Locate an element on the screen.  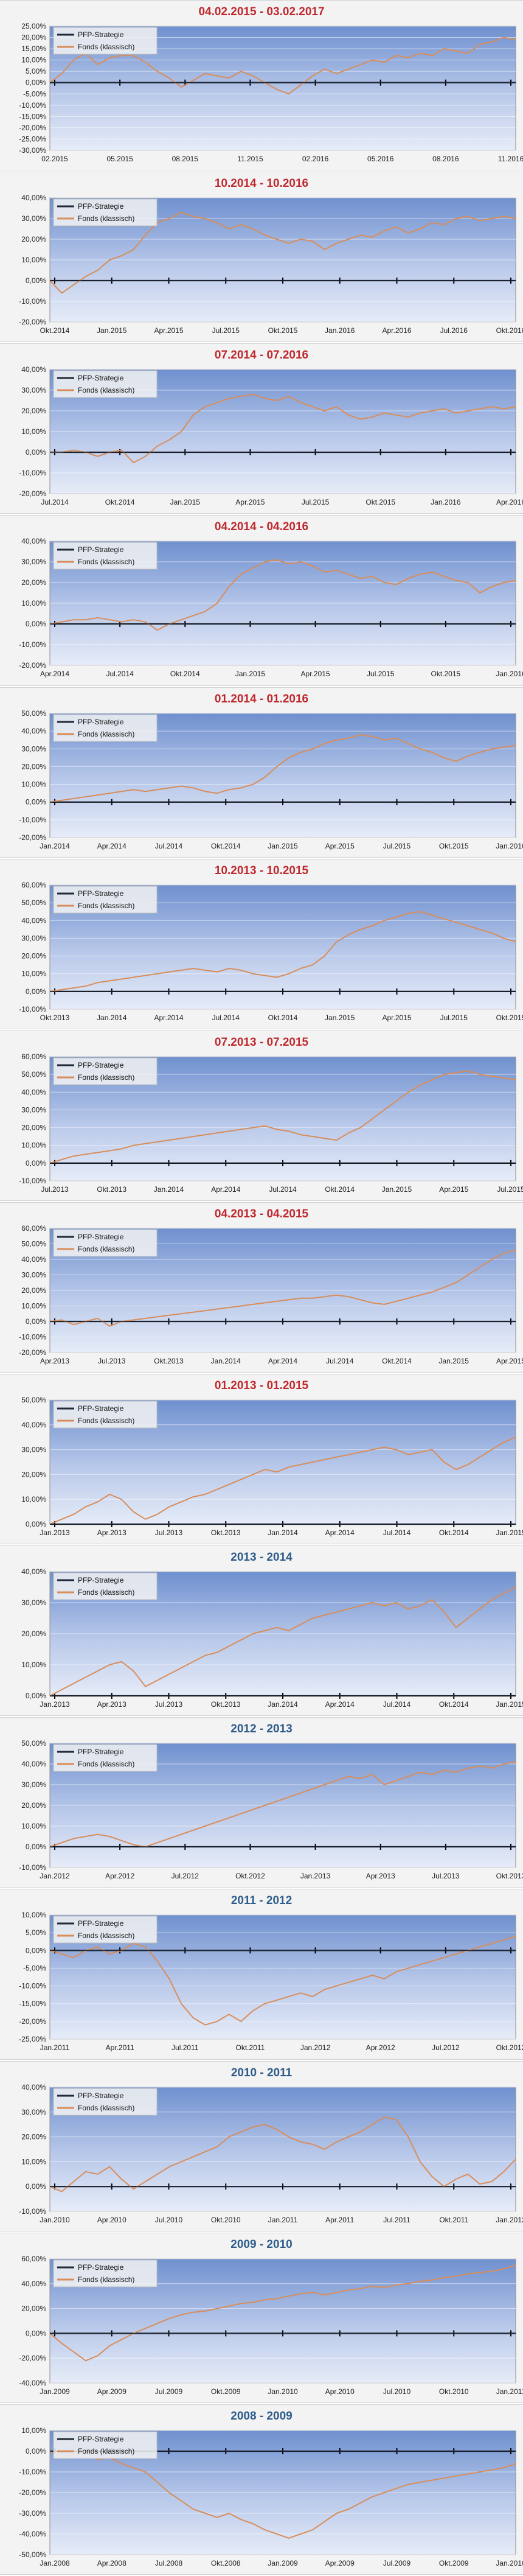
x-tick-label: Apr.2011 is located at coordinates (339, 2220).